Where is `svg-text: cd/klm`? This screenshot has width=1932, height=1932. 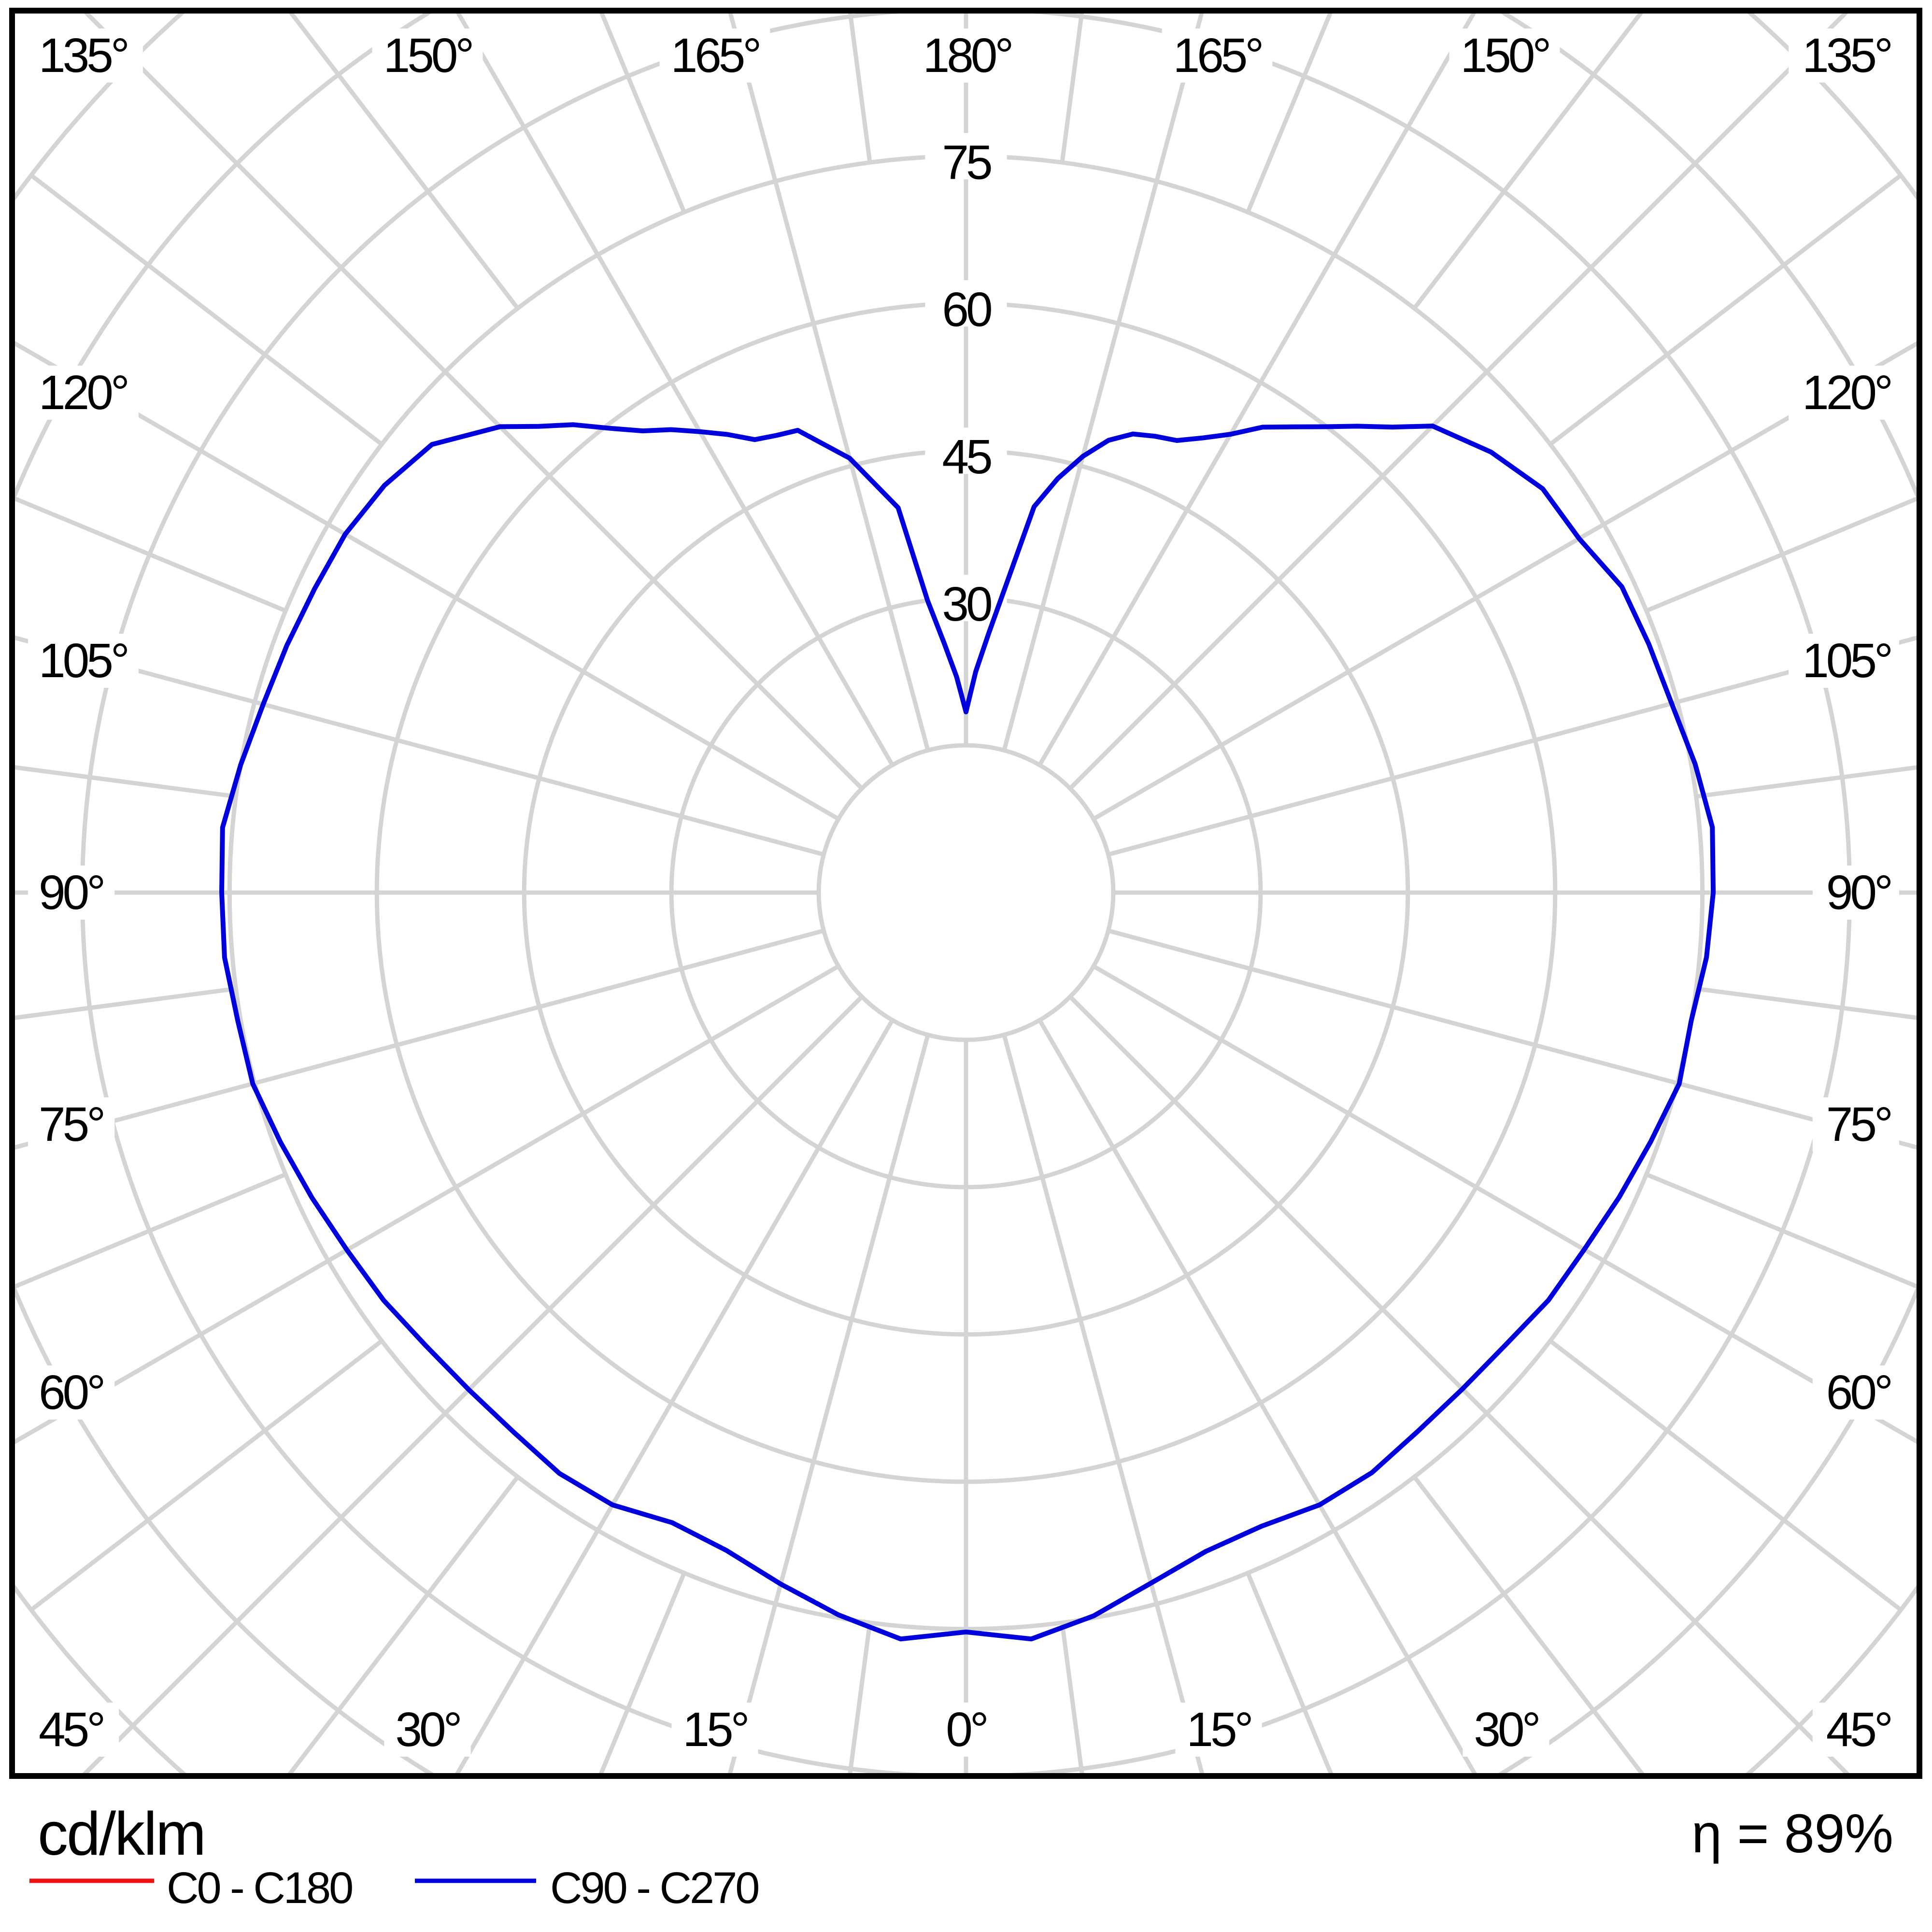 svg-text: cd/klm is located at coordinates (121, 1834).